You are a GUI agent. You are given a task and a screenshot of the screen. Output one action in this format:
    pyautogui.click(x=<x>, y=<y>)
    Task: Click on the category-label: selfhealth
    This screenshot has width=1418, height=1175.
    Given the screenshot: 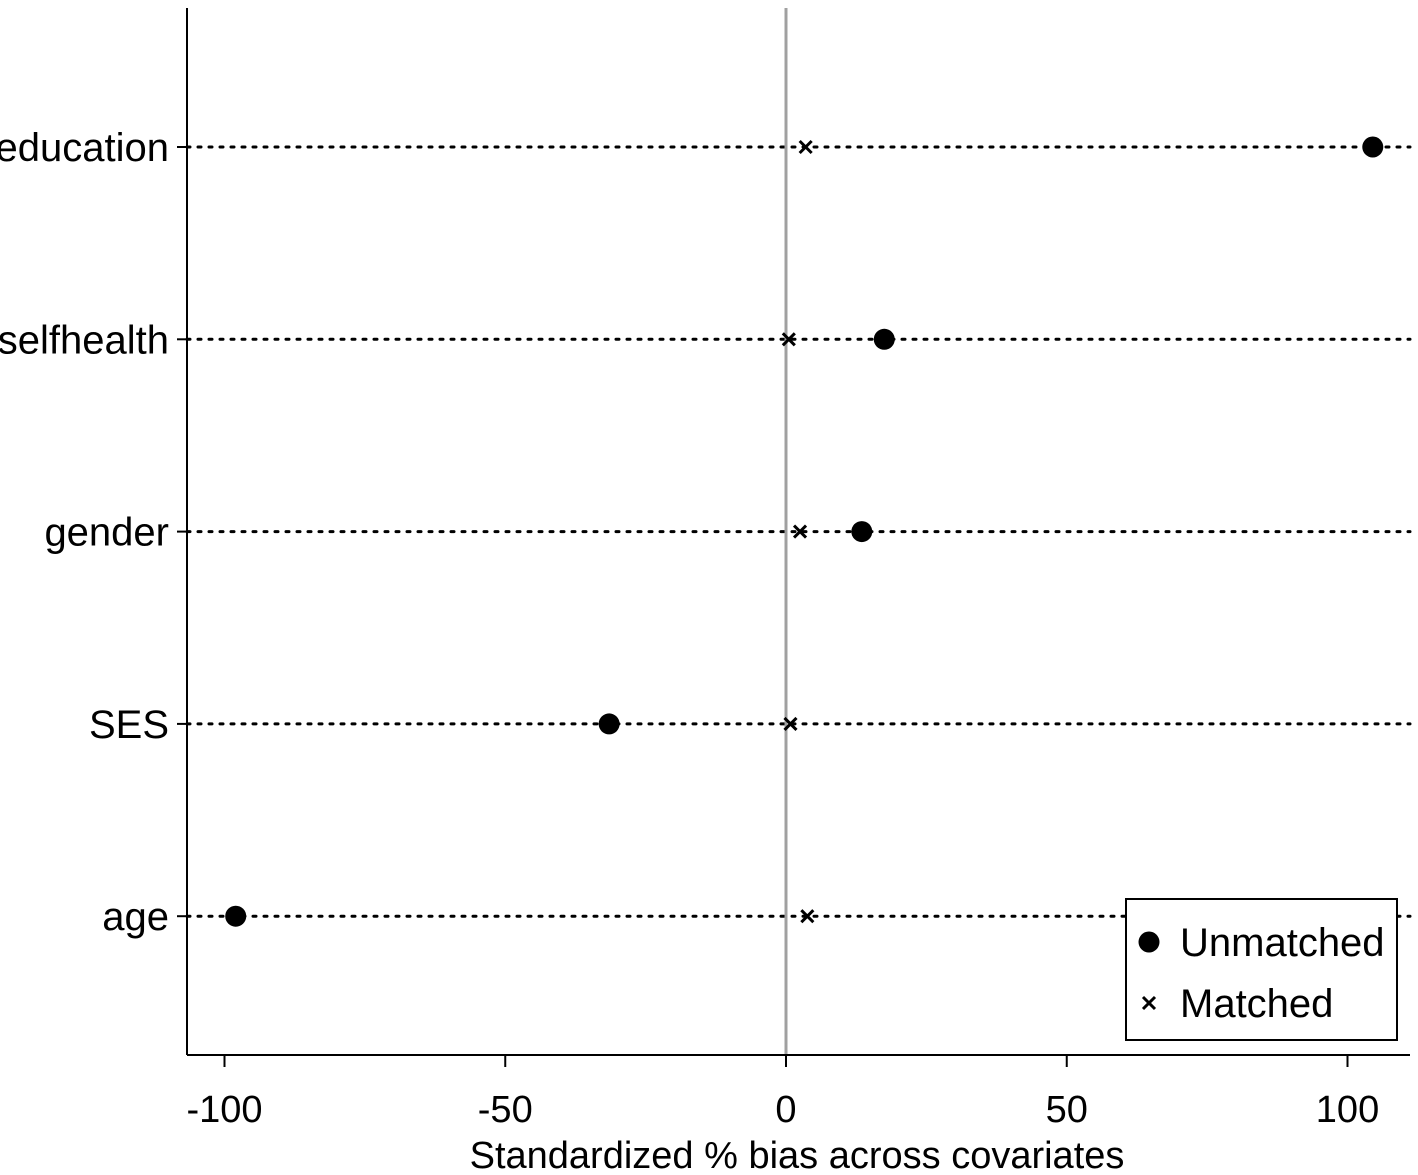 What is the action you would take?
    pyautogui.click(x=84, y=340)
    